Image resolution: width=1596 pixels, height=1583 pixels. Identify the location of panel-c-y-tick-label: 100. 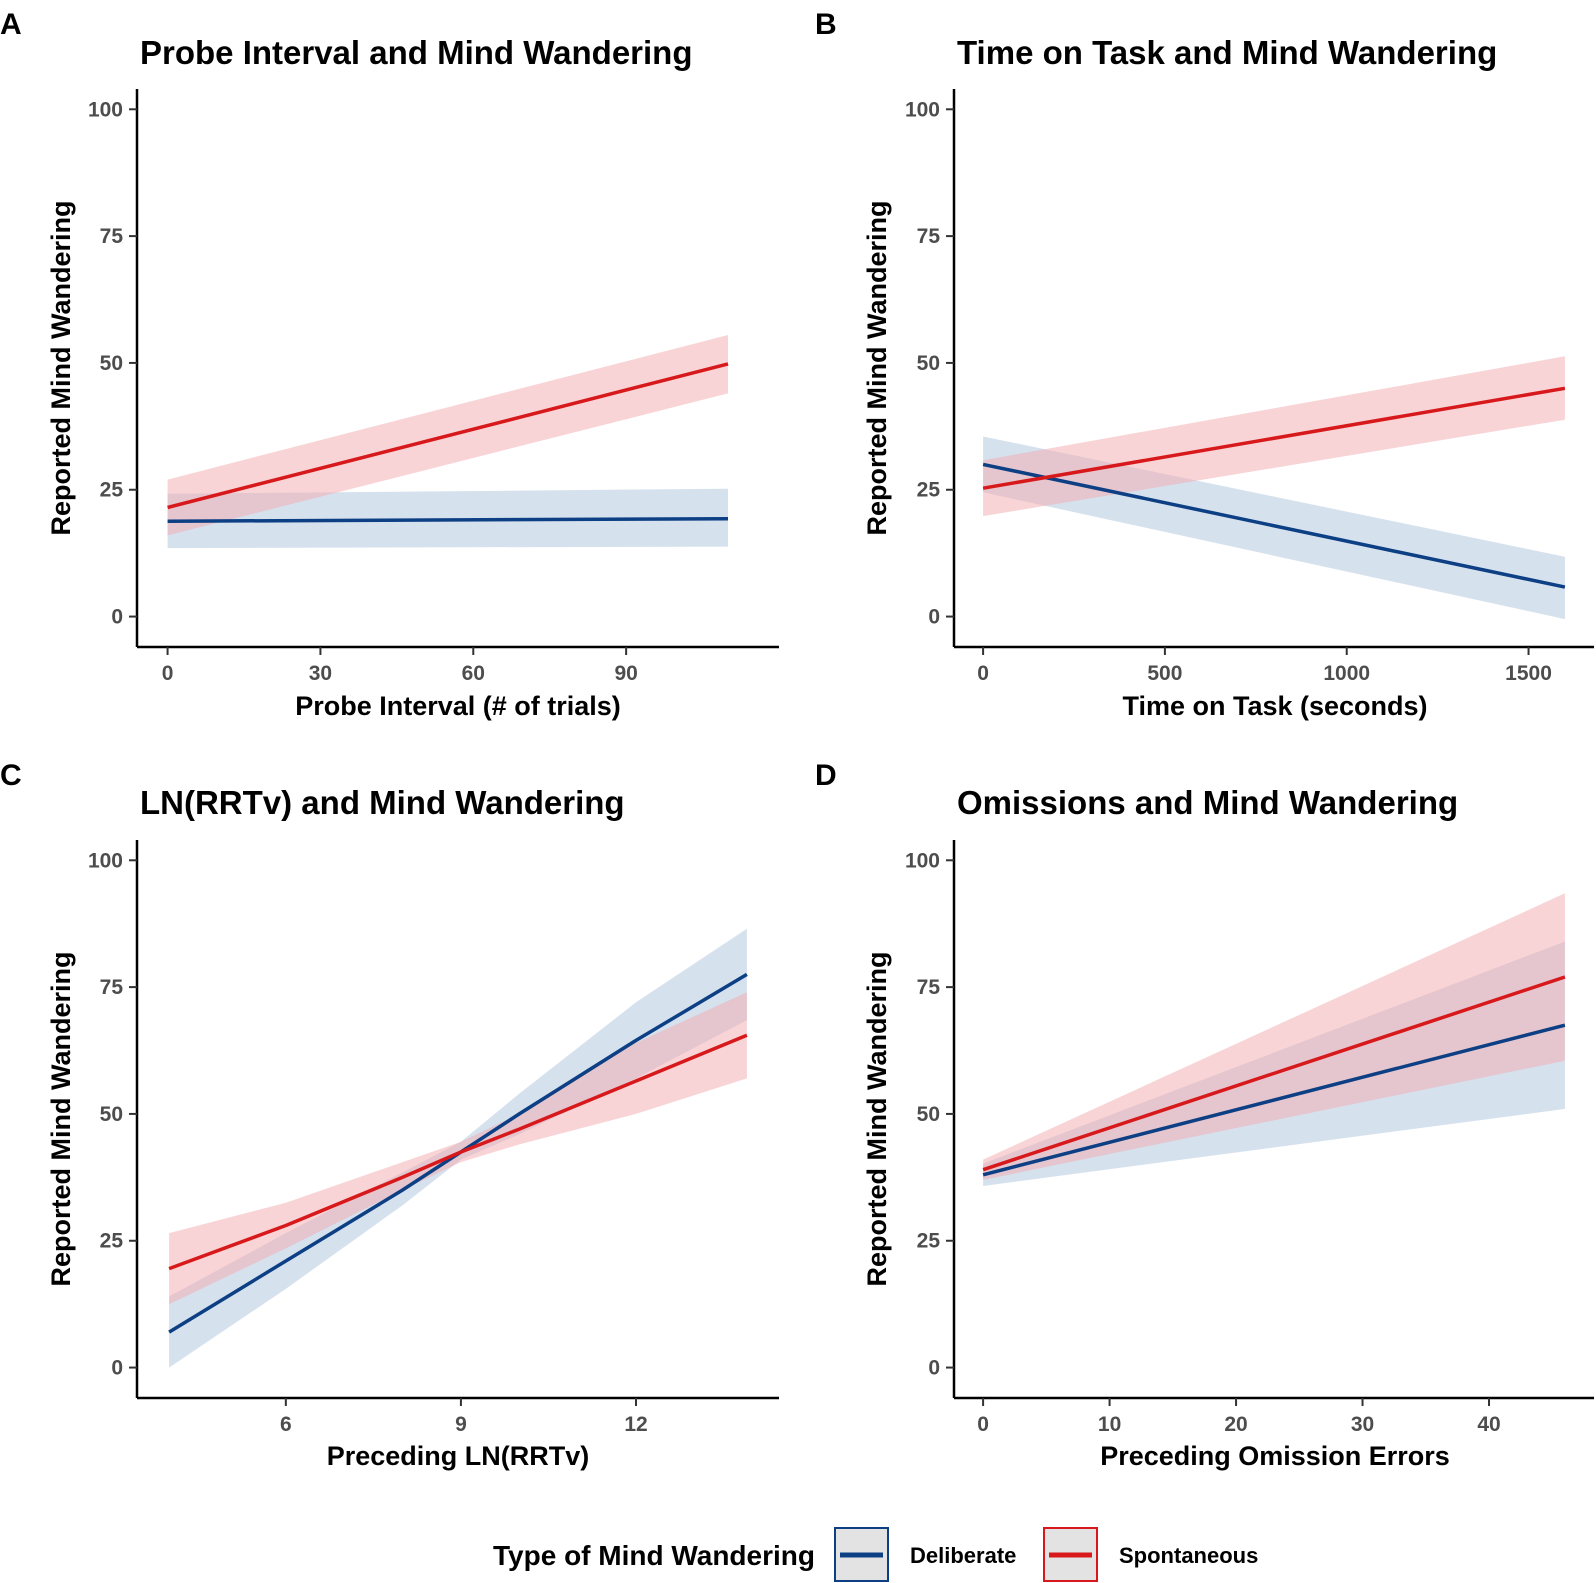
(105, 860).